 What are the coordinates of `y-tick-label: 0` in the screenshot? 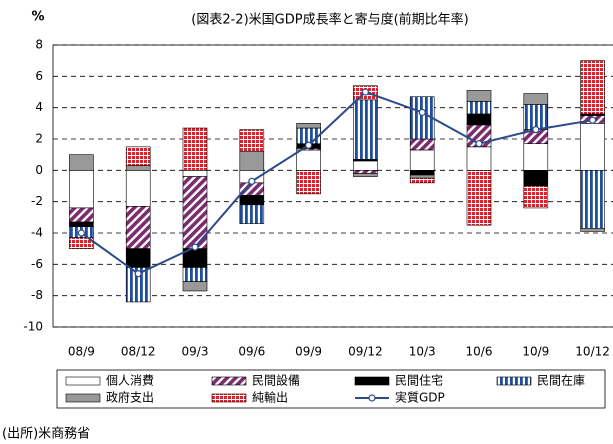 It's located at (39, 170).